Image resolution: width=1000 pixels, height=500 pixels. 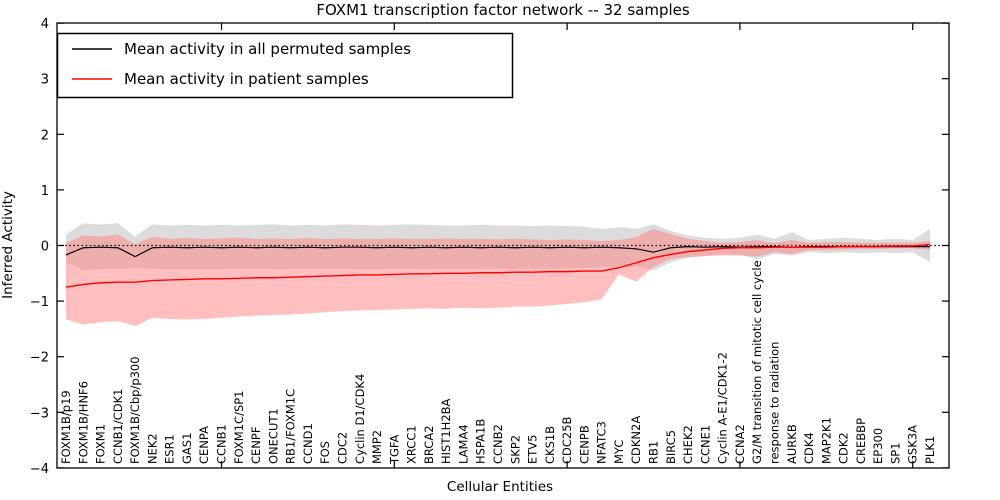 What do you see at coordinates (895, 453) in the screenshot?
I see `x-tick-label: SP1` at bounding box center [895, 453].